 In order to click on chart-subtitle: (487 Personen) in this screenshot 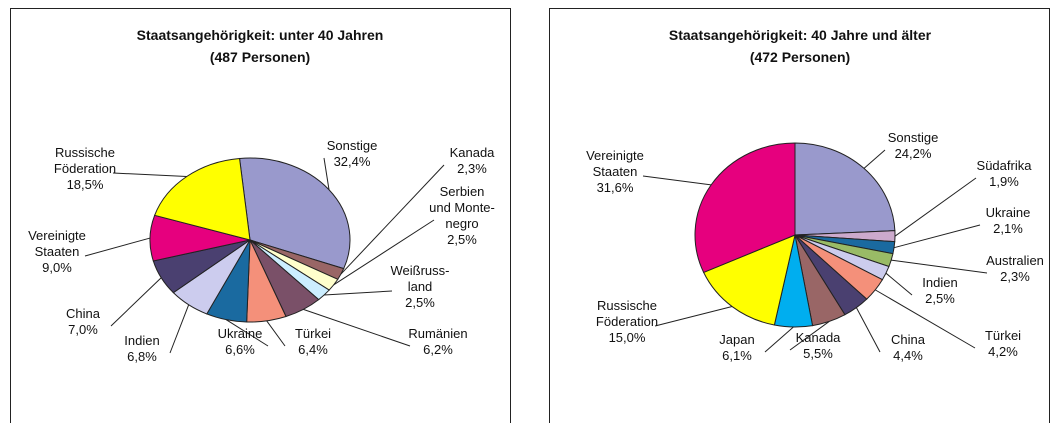, I will do `click(260, 57)`.